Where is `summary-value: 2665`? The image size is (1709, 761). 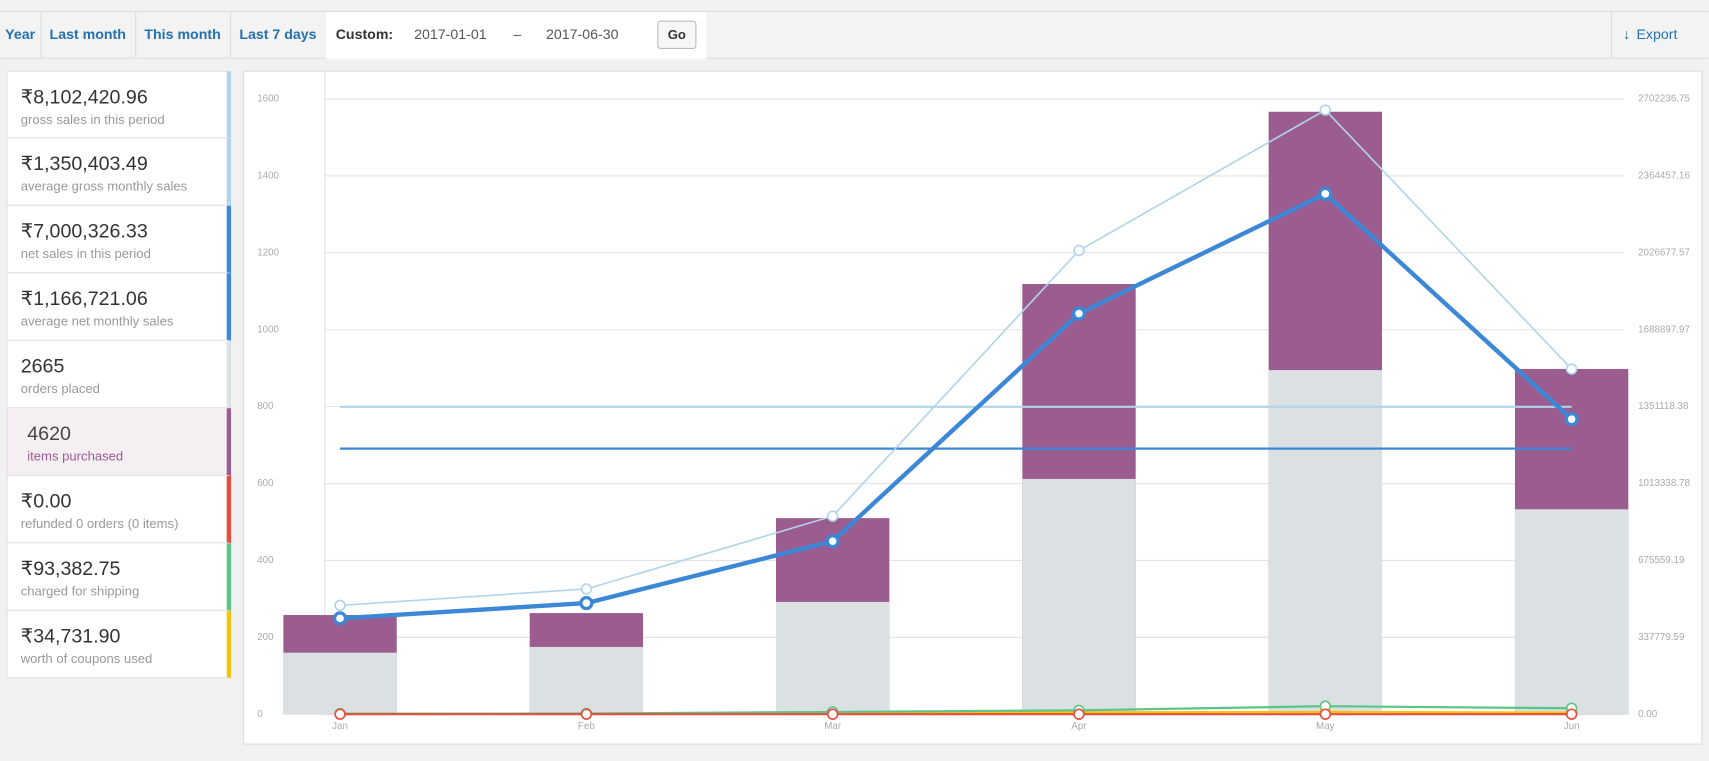 summary-value: 2665 is located at coordinates (42, 365).